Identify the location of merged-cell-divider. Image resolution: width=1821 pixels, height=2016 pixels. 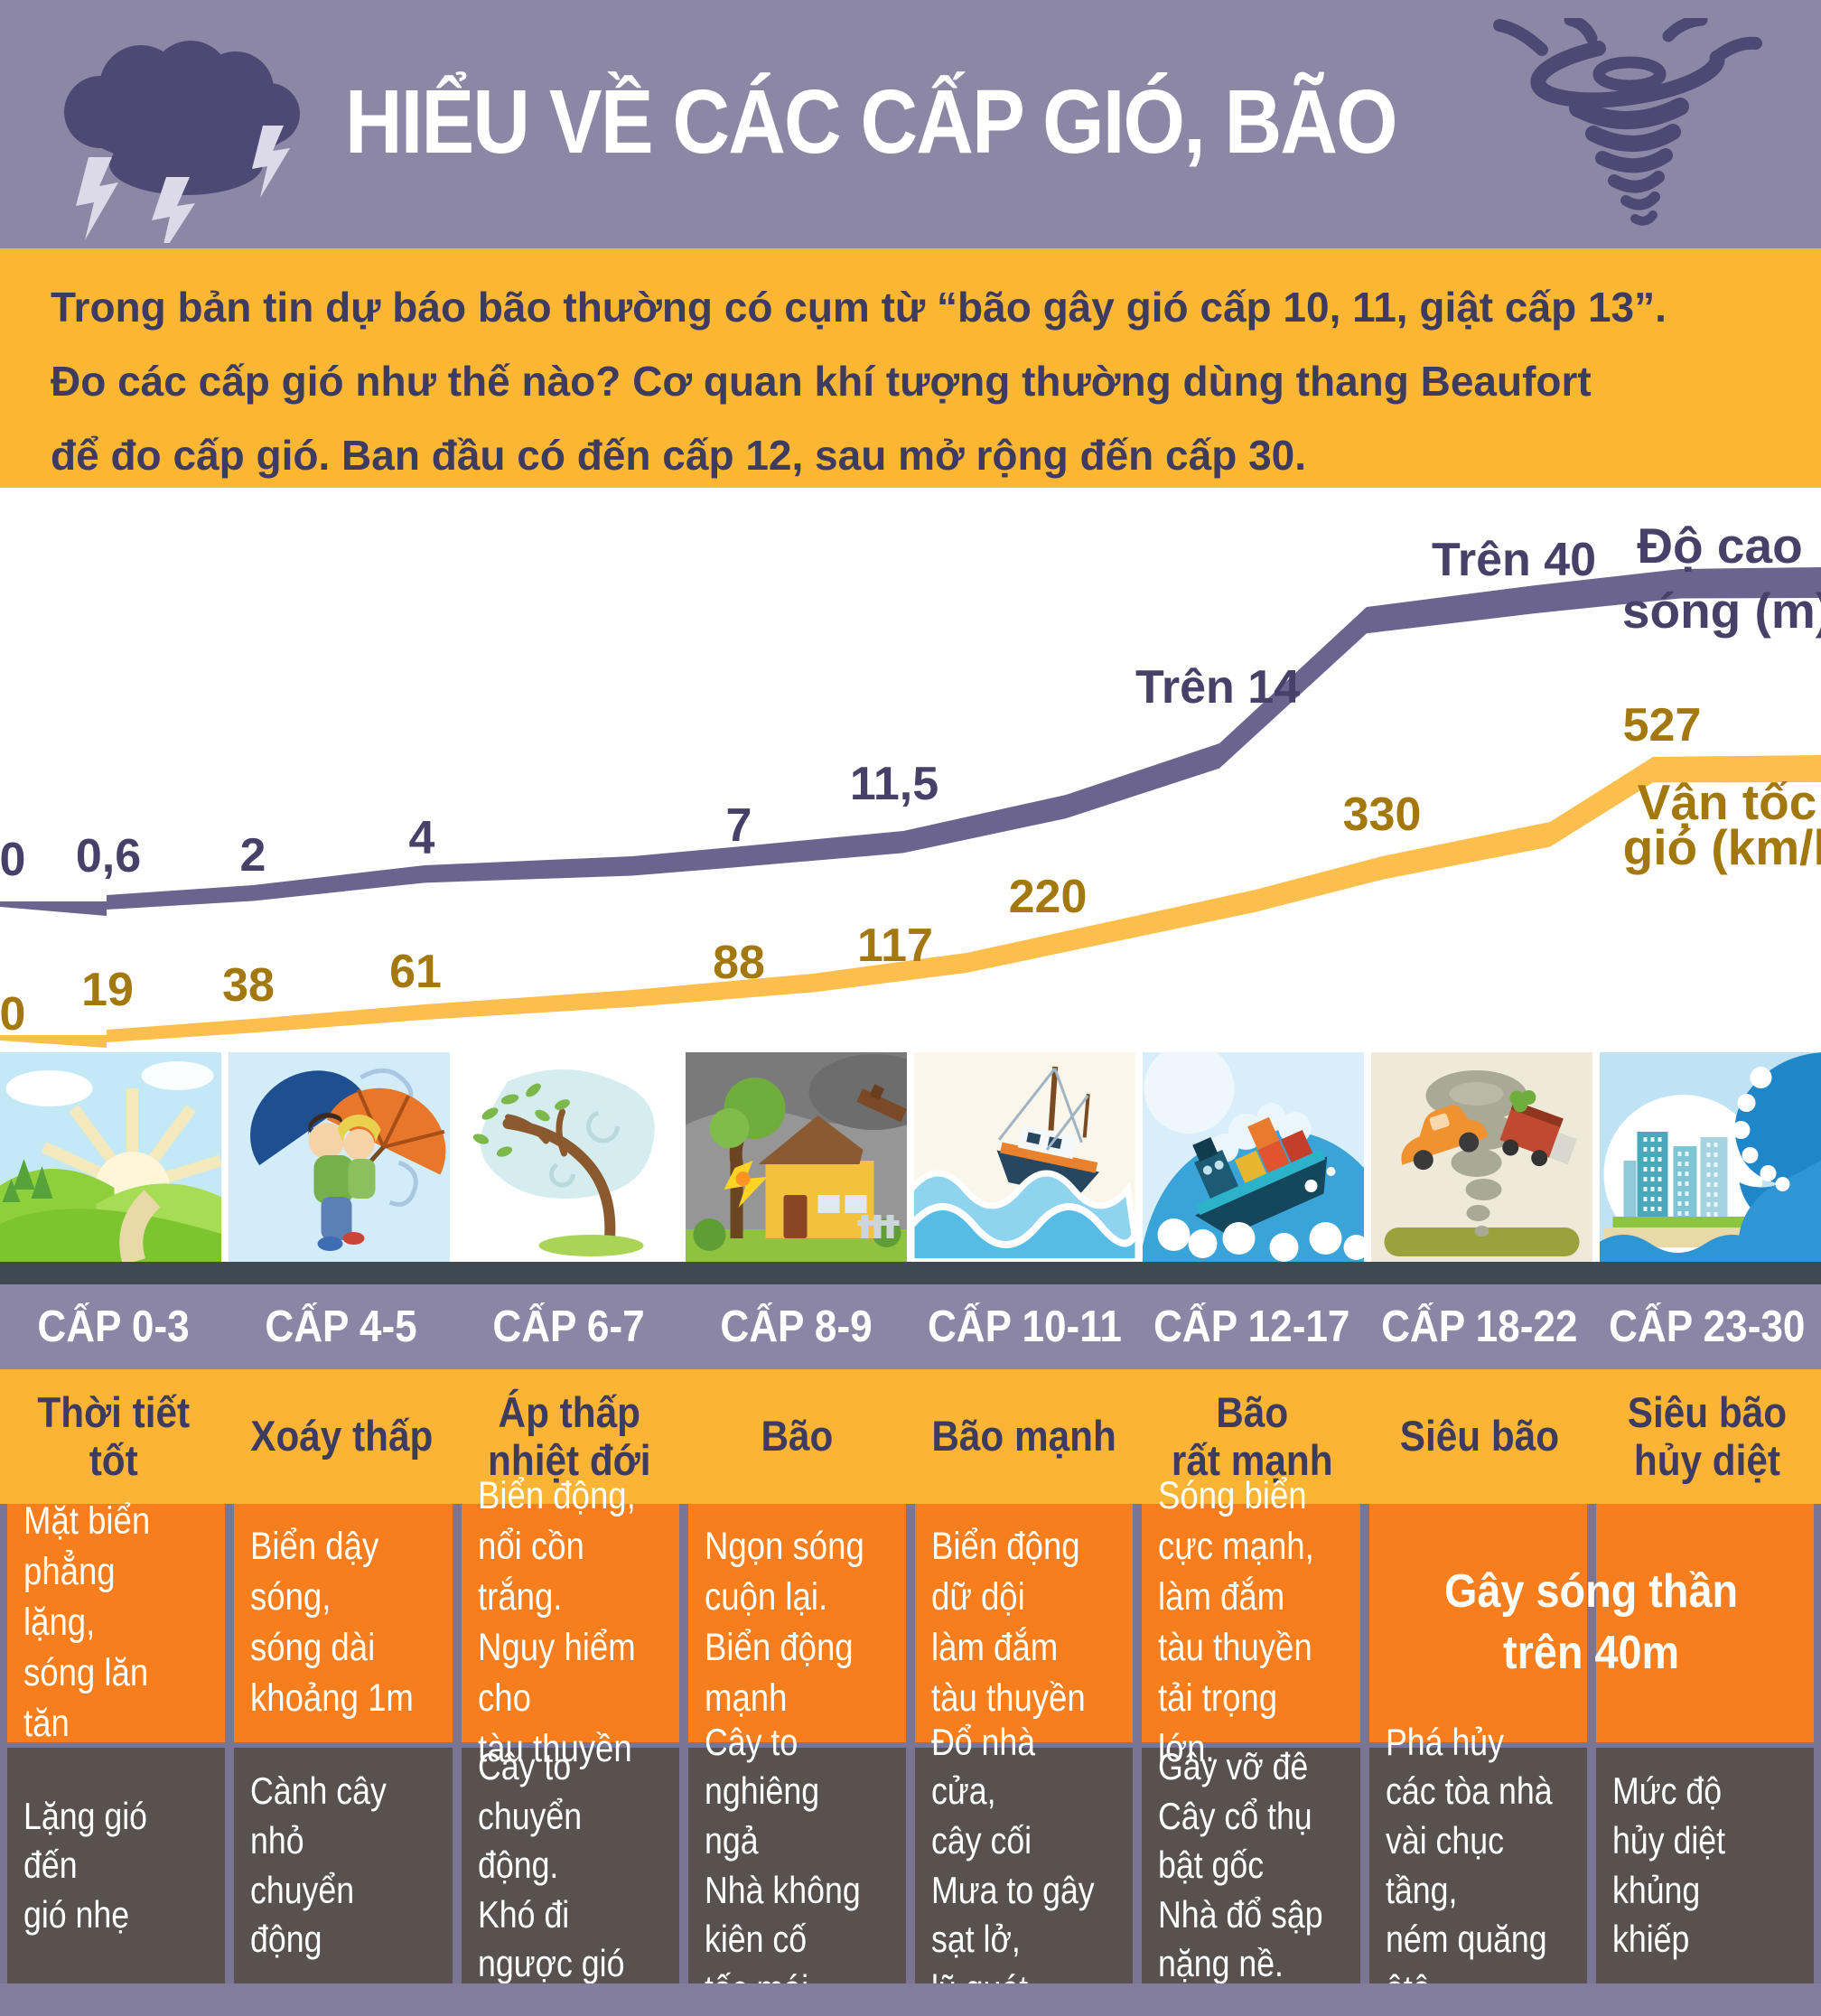
(1591, 1623).